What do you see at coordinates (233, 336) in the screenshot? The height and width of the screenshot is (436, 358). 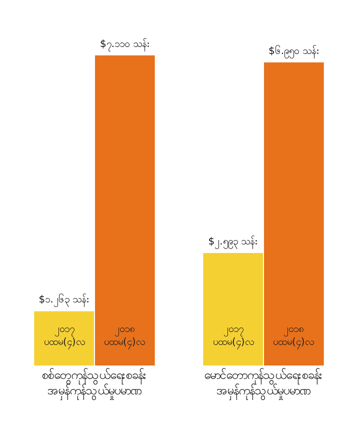 I see `text: ၂၀၁၇ ပထမ(၄)လ` at bounding box center [233, 336].